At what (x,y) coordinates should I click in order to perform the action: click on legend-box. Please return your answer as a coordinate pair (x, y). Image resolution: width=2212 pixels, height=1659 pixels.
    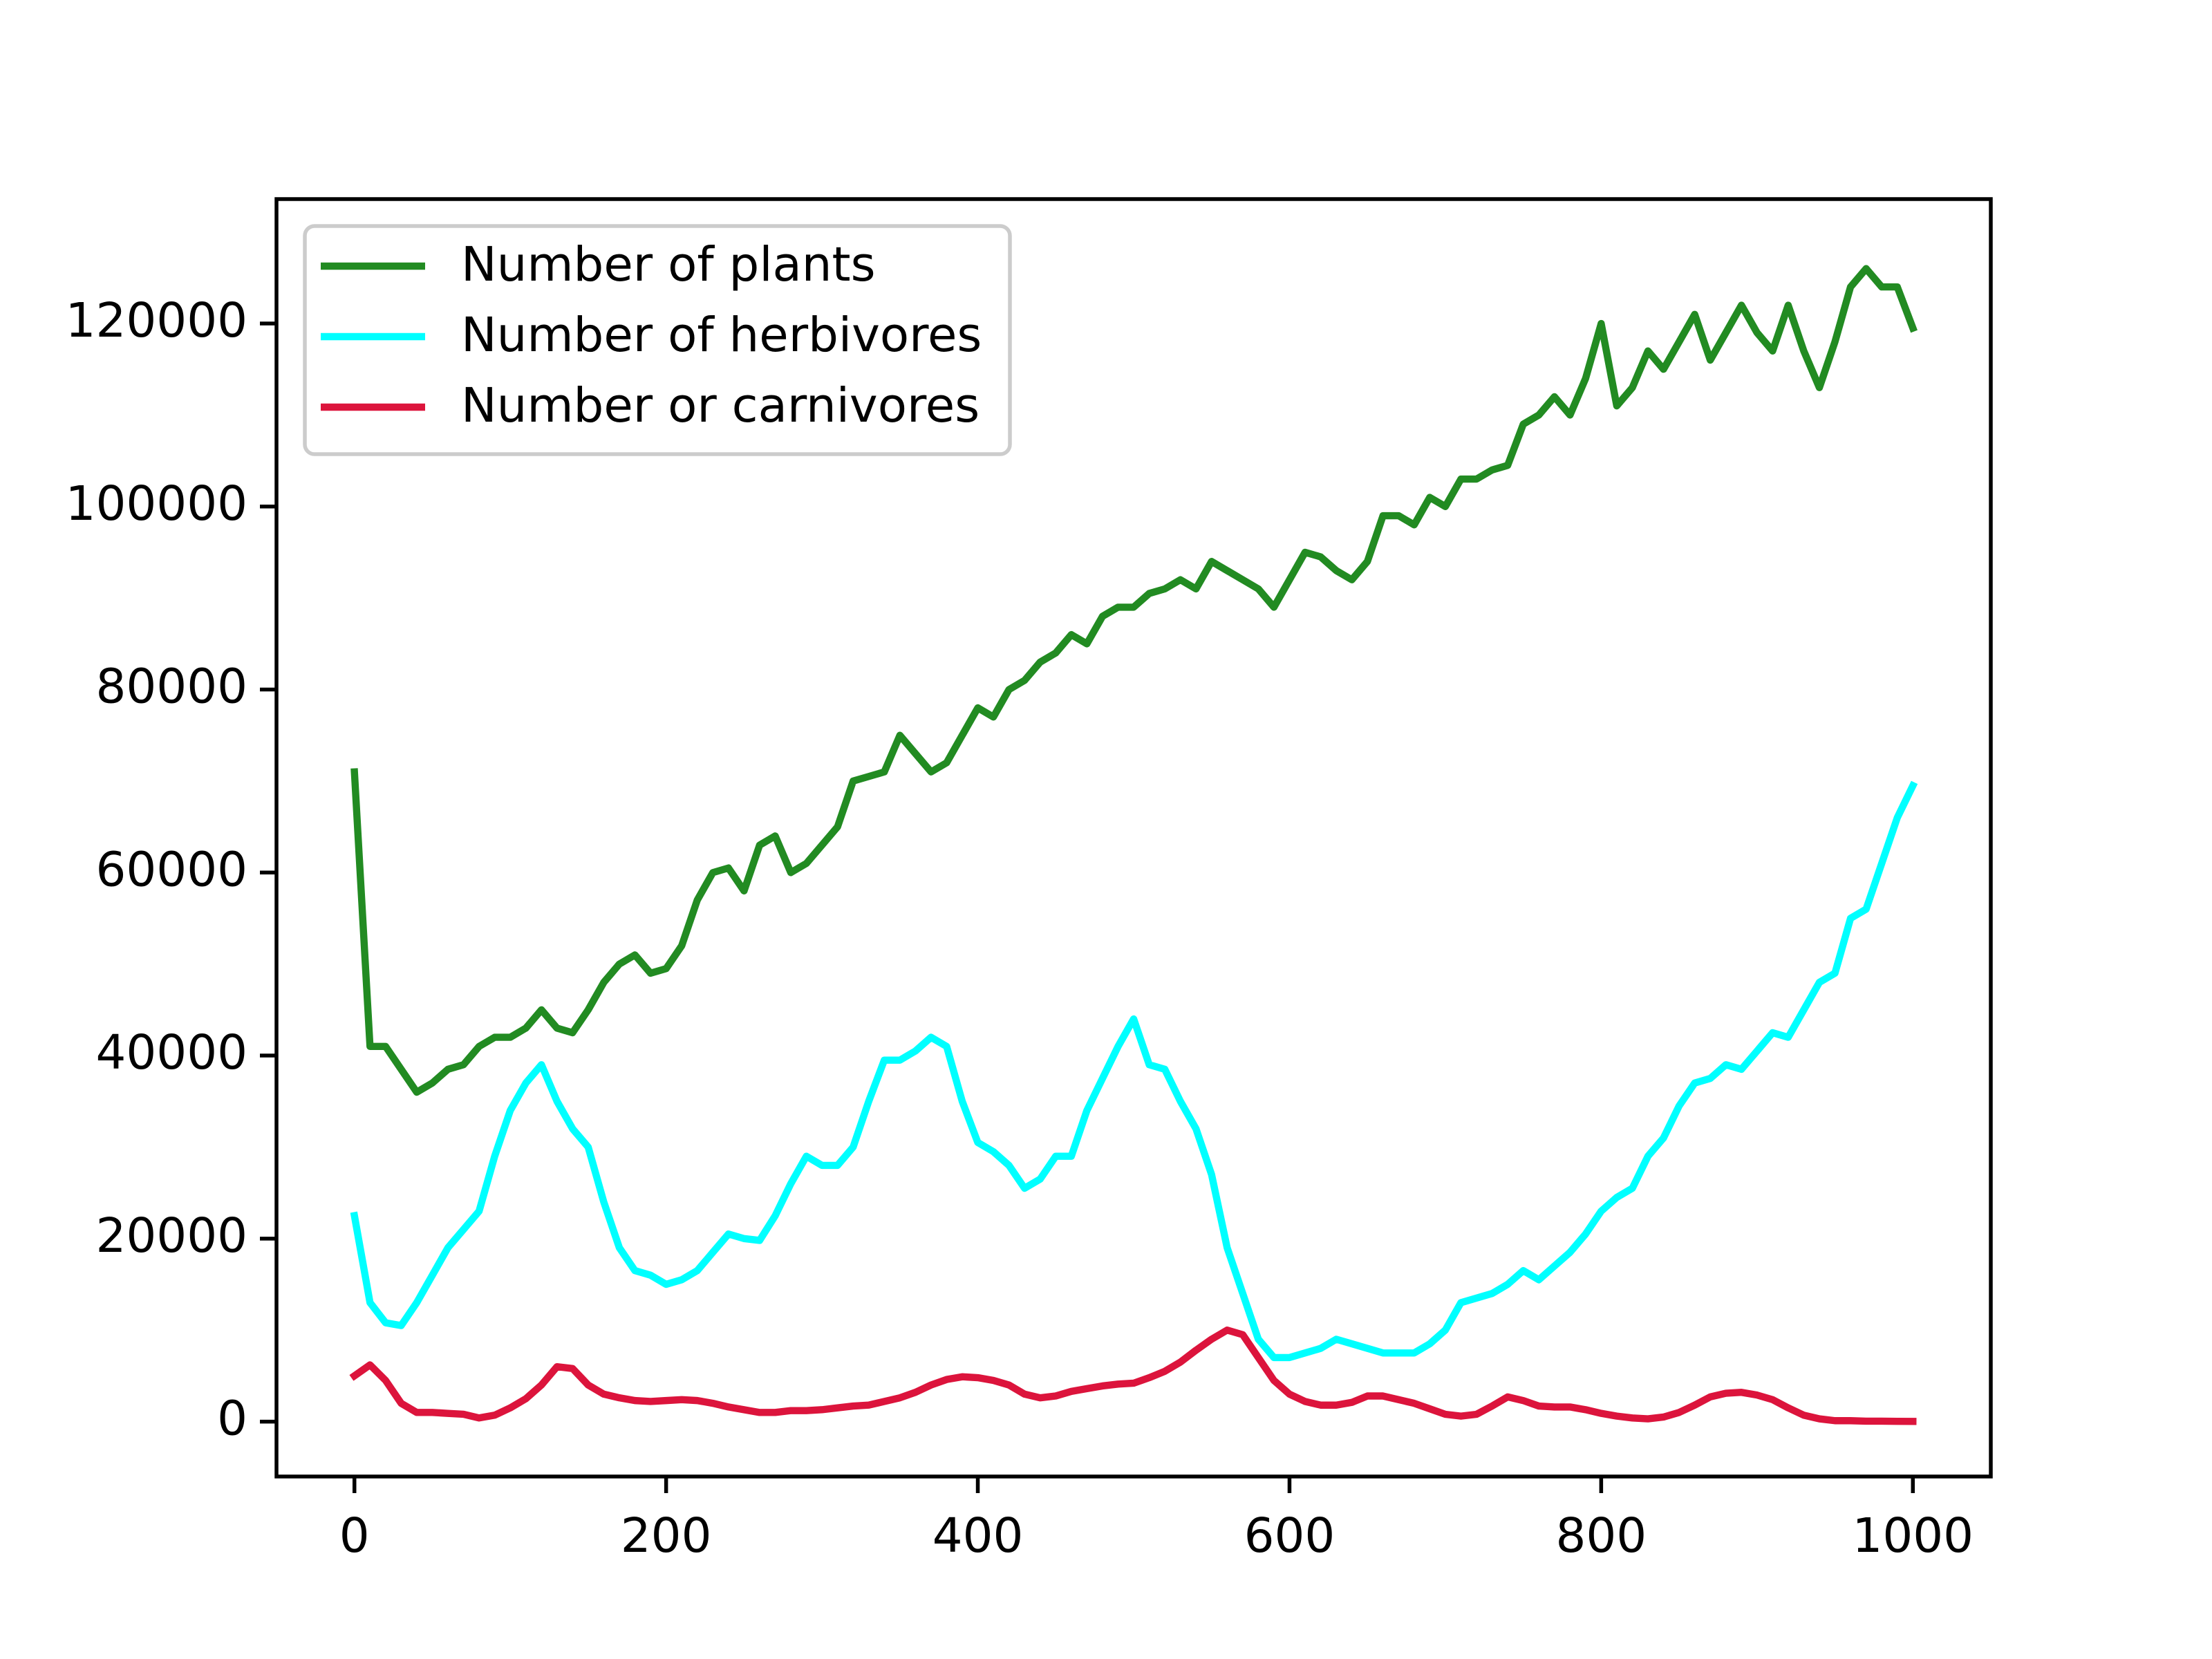
    Looking at the image, I should click on (657, 340).